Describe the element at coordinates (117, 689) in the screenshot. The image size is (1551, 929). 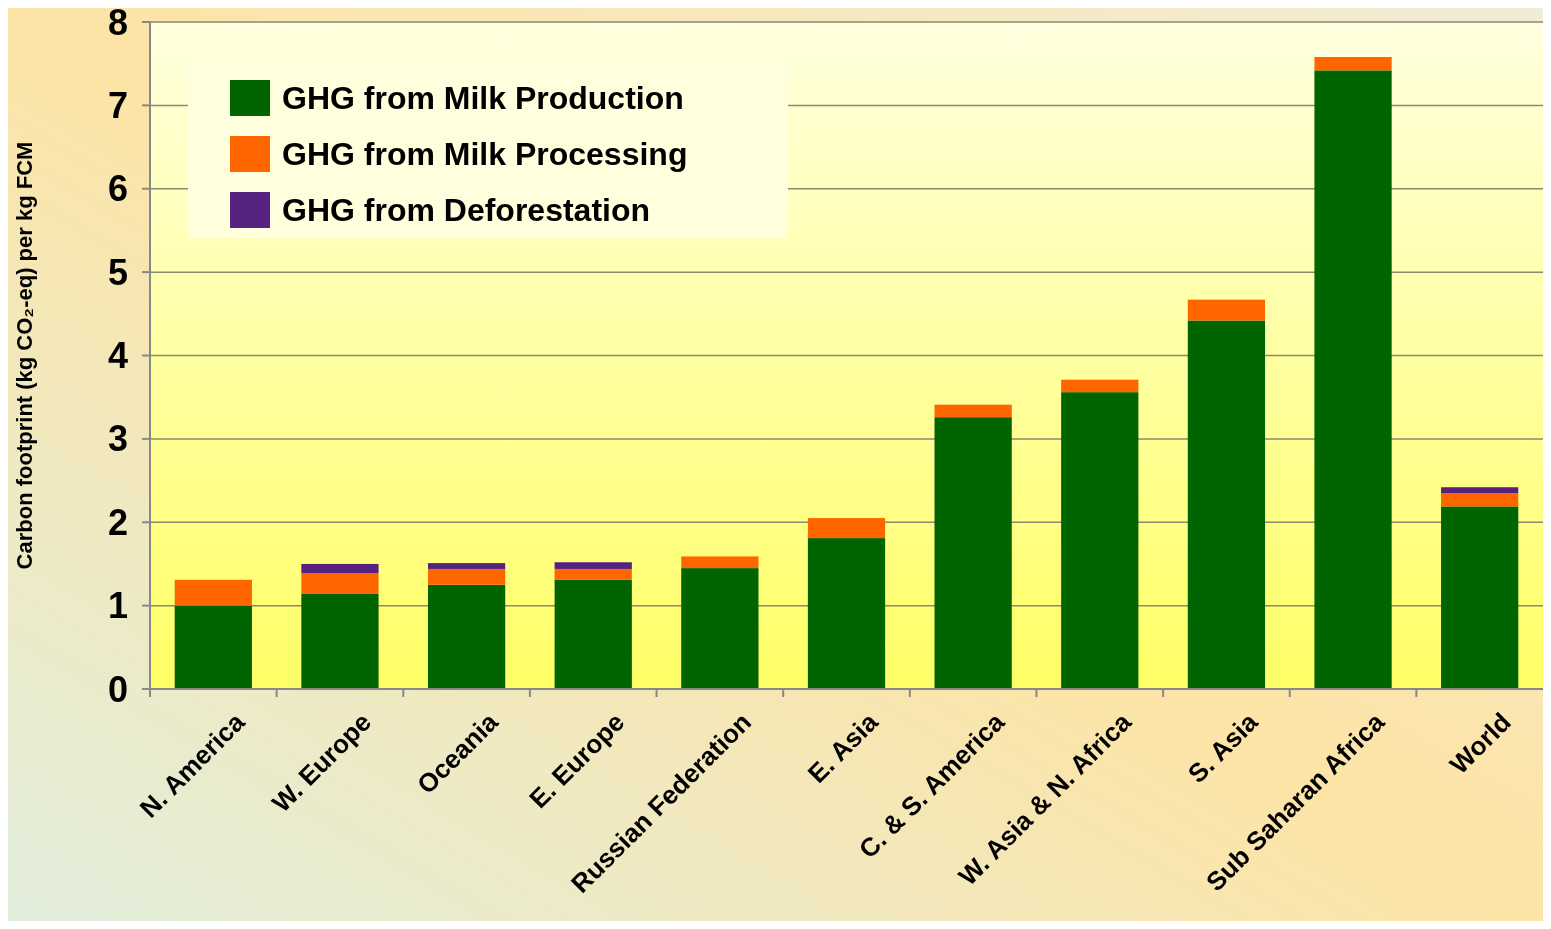
I see `y-tick-label: 0` at that location.